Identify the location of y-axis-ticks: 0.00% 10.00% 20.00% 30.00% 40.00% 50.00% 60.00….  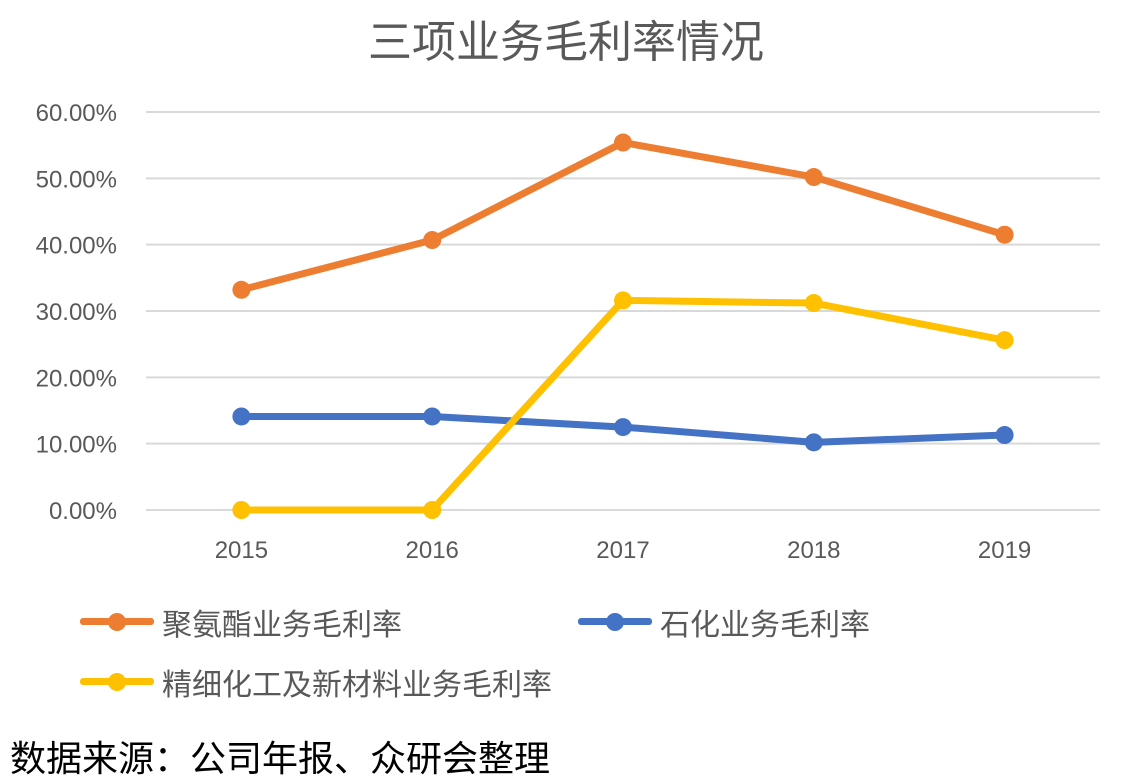
(76, 312).